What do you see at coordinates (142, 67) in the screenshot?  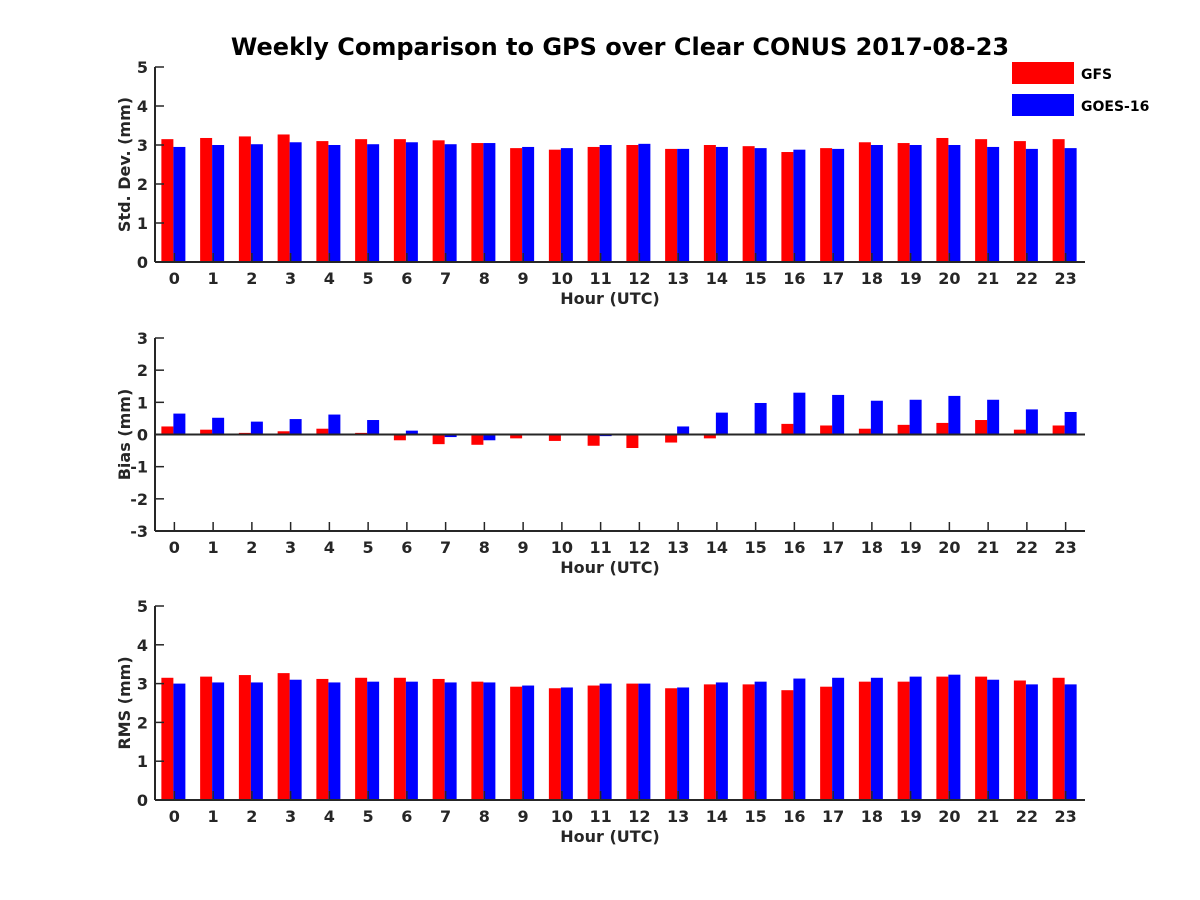 I see `y-tick-label: 5` at bounding box center [142, 67].